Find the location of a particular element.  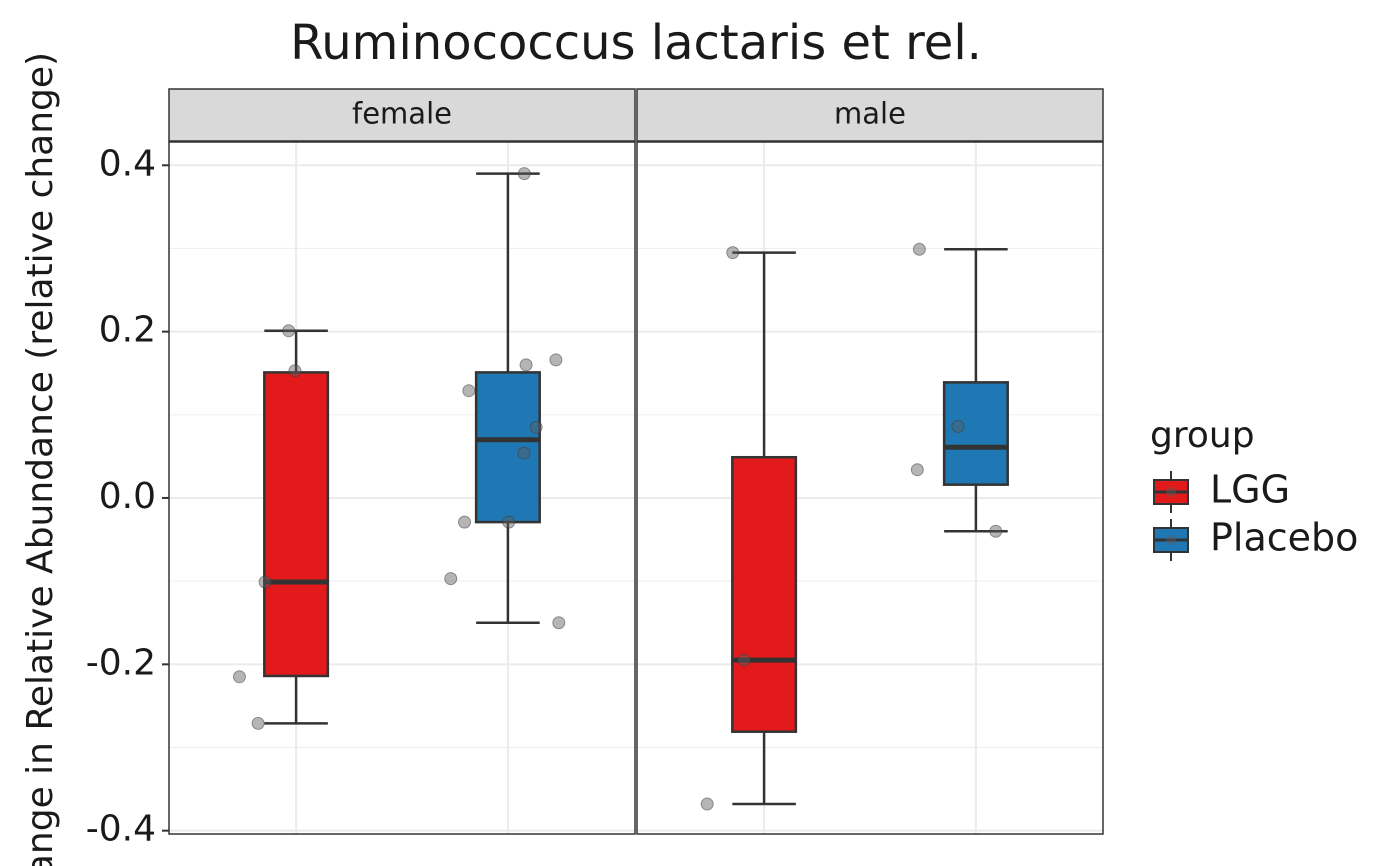

legend-label: Placebo is located at coordinates (1284, 538).